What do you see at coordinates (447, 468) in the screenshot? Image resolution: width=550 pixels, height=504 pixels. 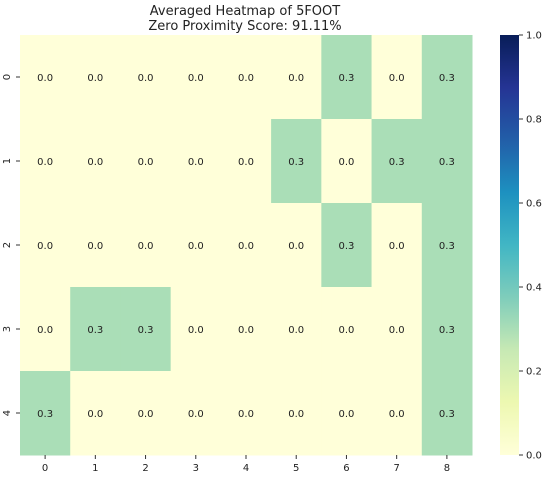 I see `x-tick-label: 8` at bounding box center [447, 468].